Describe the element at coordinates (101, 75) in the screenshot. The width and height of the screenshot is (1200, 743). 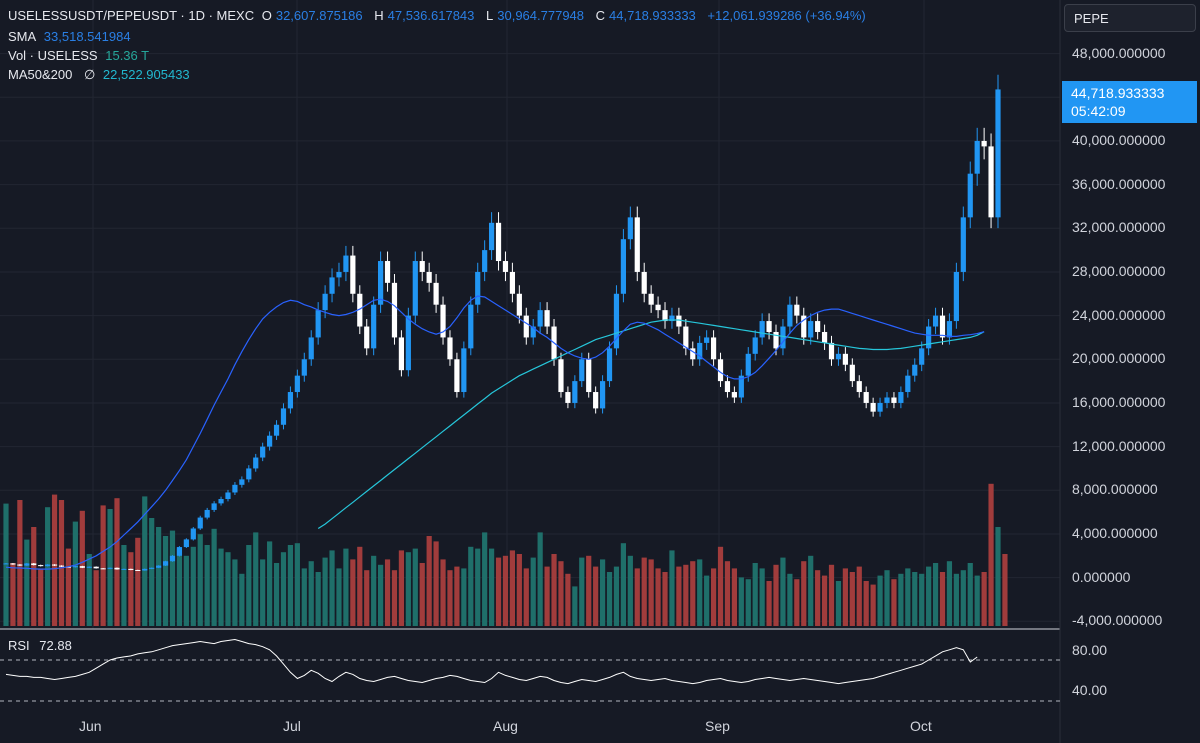
I see `ma-legend: MA50&200 ∅ 22,522.905433` at that location.